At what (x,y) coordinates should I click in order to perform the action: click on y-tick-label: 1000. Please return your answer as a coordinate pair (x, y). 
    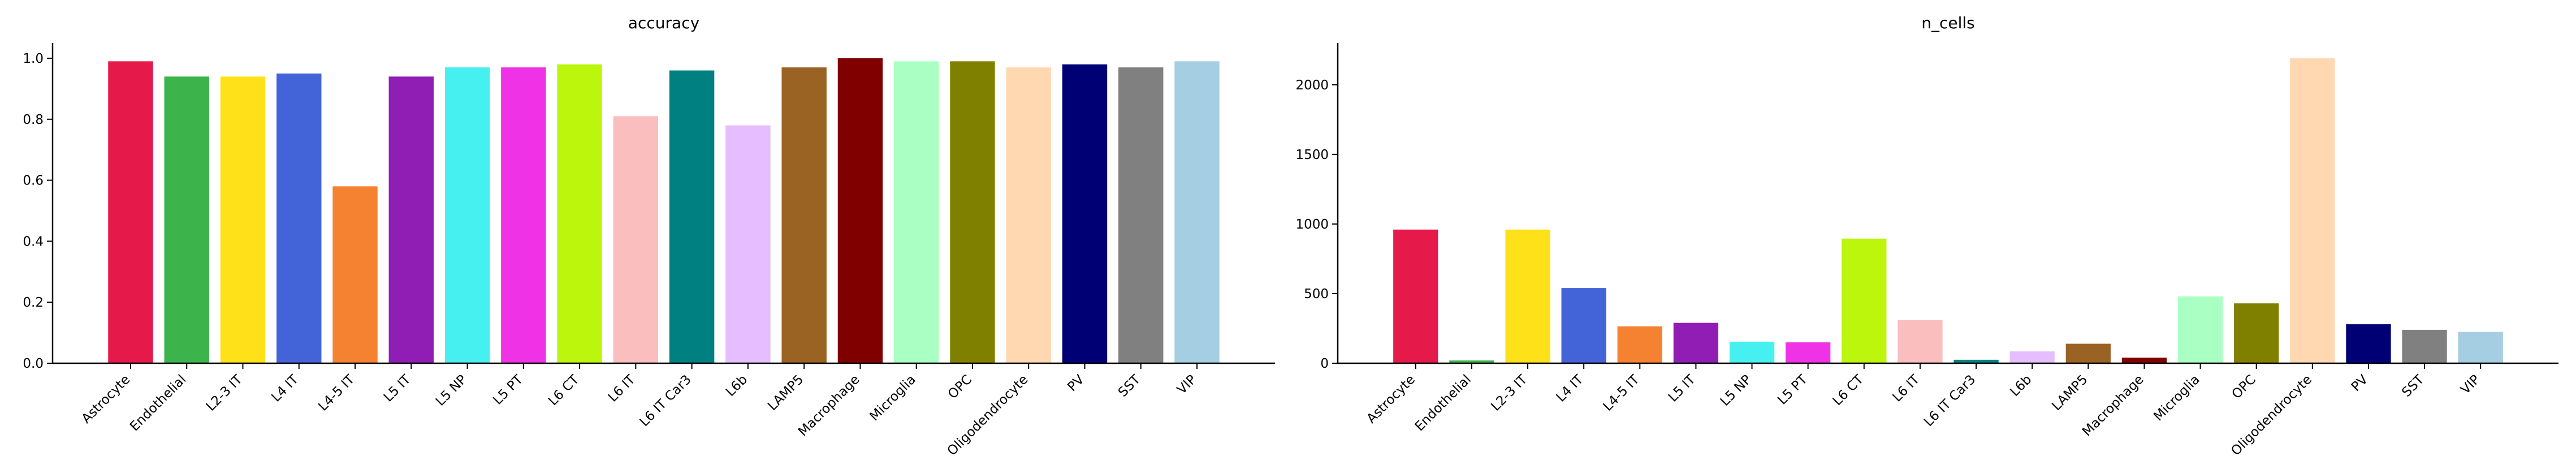
    Looking at the image, I should click on (1312, 224).